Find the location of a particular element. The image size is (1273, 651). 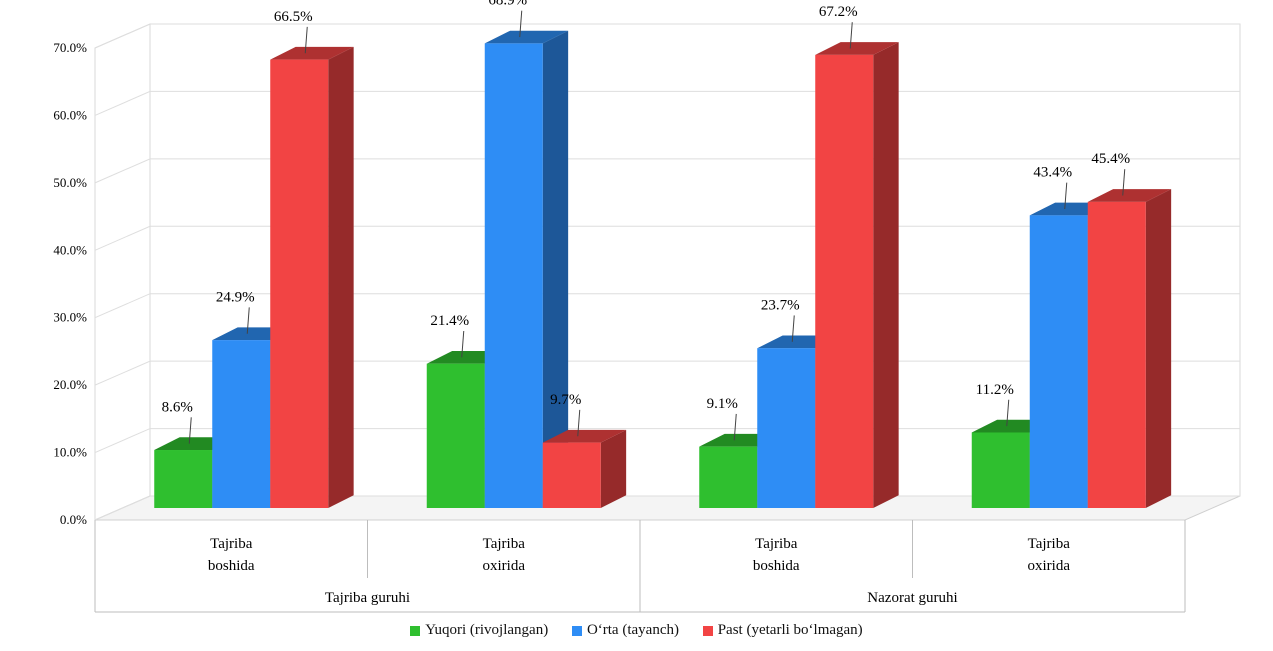

y-tick-label: 30.0% is located at coordinates (70, 317).